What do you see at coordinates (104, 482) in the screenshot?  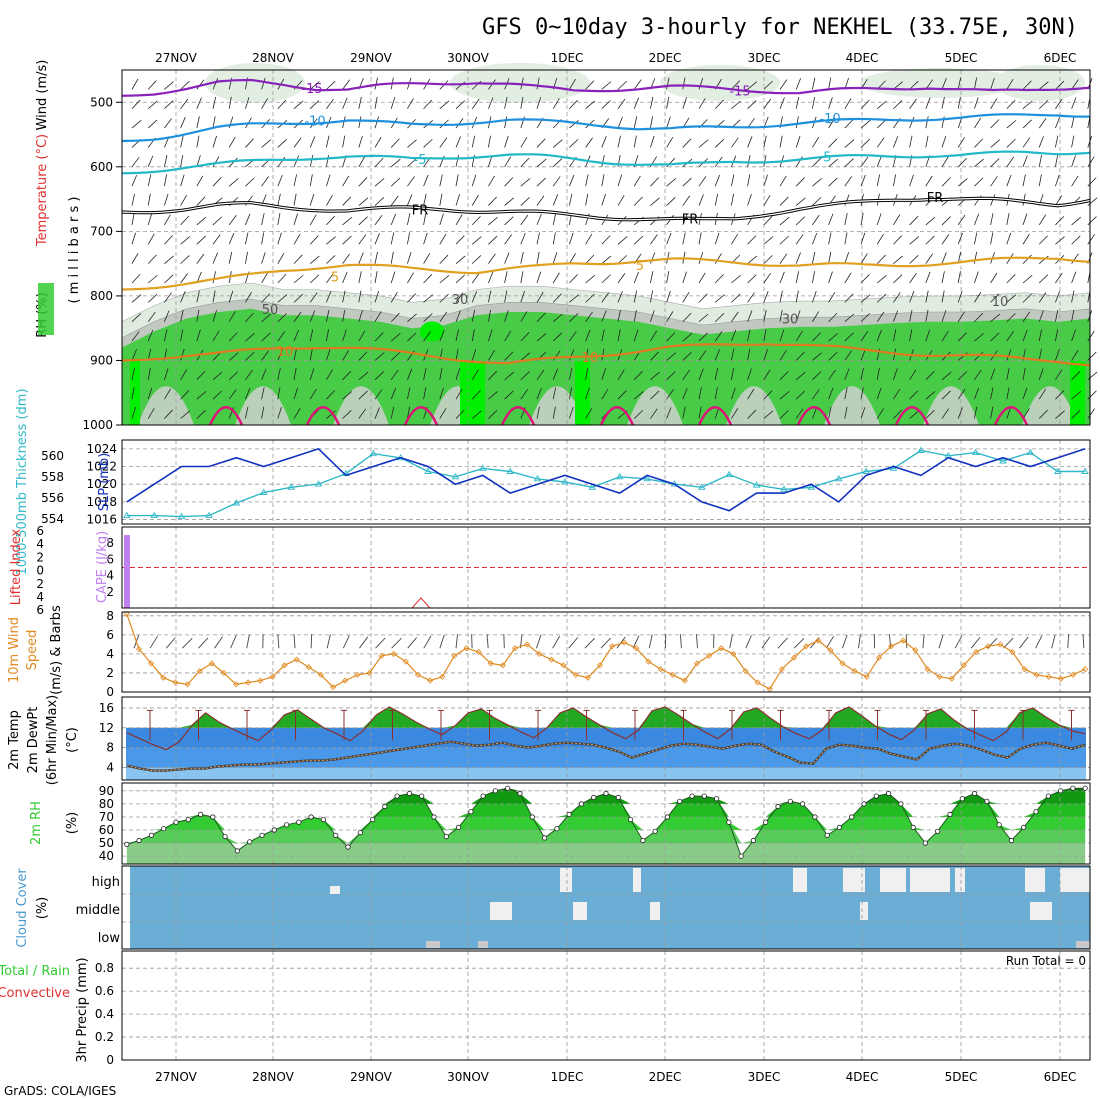 I see `slp-axis-label: SLP (mb)` at bounding box center [104, 482].